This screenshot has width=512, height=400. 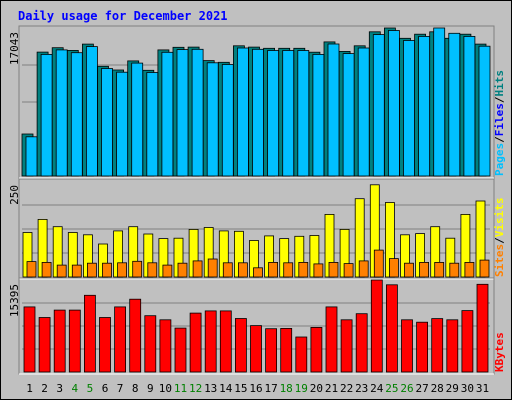 I want to click on legend-item-pages: Pages, so click(x=499, y=159).